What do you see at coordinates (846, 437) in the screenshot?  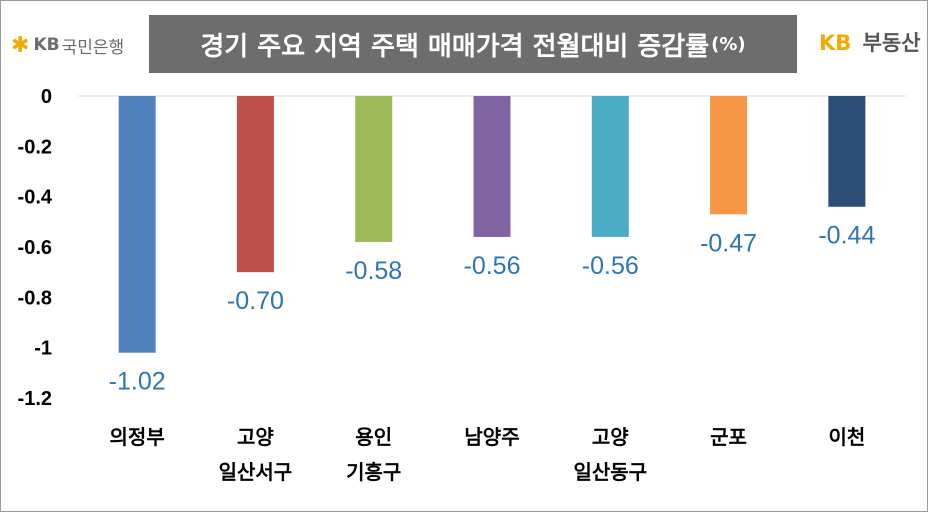 I see `x-tick-label: 이천` at bounding box center [846, 437].